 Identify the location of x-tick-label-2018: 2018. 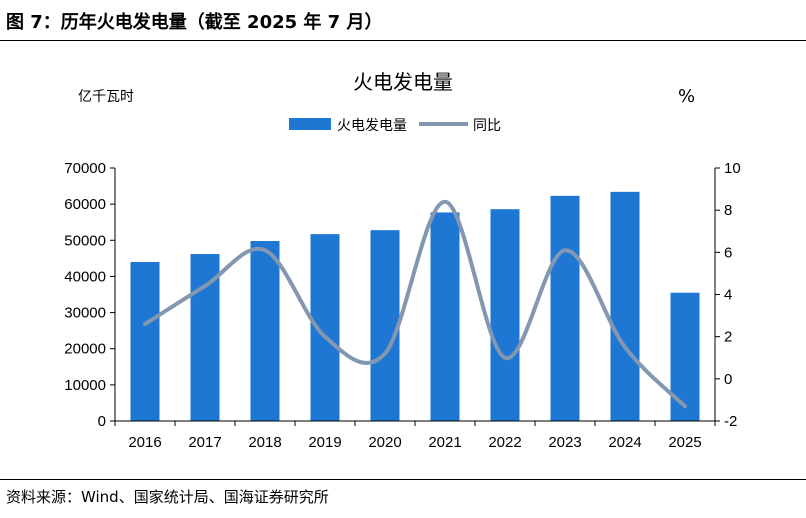
(264, 442).